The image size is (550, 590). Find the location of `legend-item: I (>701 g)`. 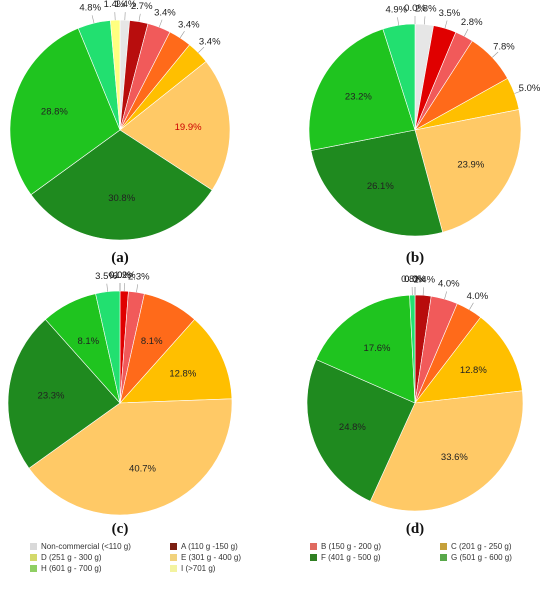

legend-item: I (>701 g) is located at coordinates (192, 568).